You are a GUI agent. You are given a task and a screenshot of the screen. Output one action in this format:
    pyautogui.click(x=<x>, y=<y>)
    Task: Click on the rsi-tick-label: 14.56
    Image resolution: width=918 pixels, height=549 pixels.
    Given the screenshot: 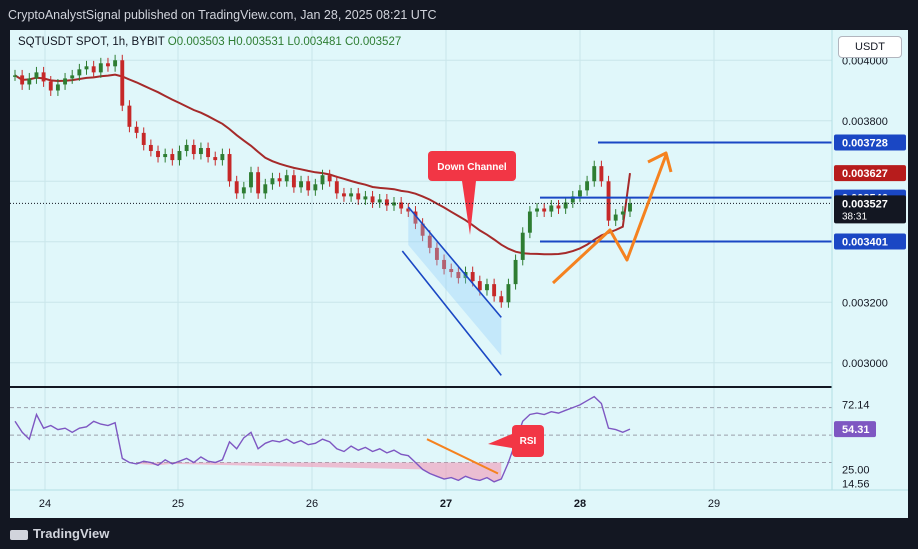 What is the action you would take?
    pyautogui.click(x=856, y=485)
    